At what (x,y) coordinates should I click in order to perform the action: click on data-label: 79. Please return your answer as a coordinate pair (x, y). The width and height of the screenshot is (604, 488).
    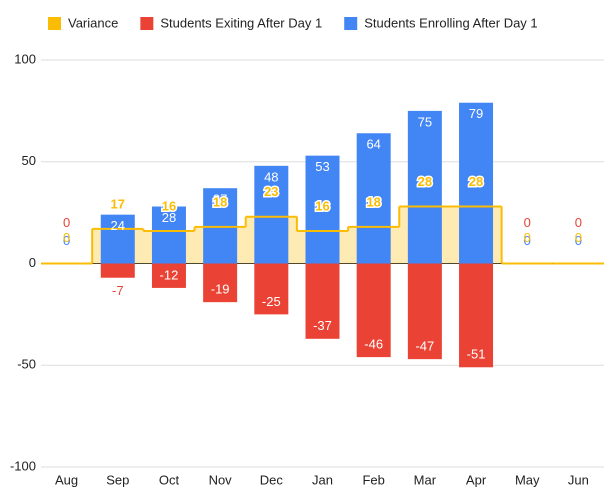
    Looking at the image, I should click on (476, 113).